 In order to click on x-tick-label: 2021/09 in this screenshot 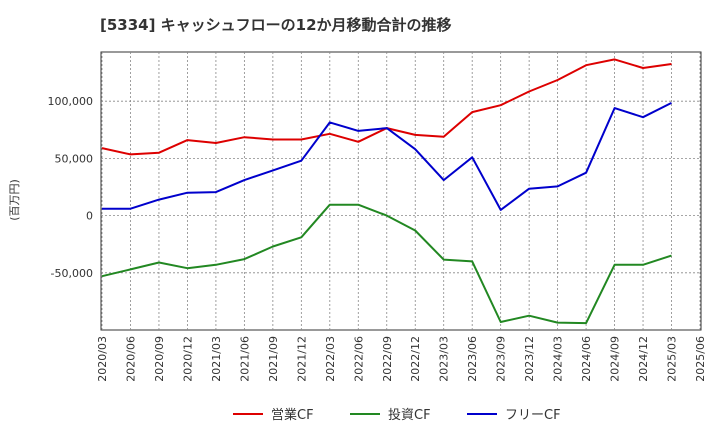, I will do `click(273, 359)`.